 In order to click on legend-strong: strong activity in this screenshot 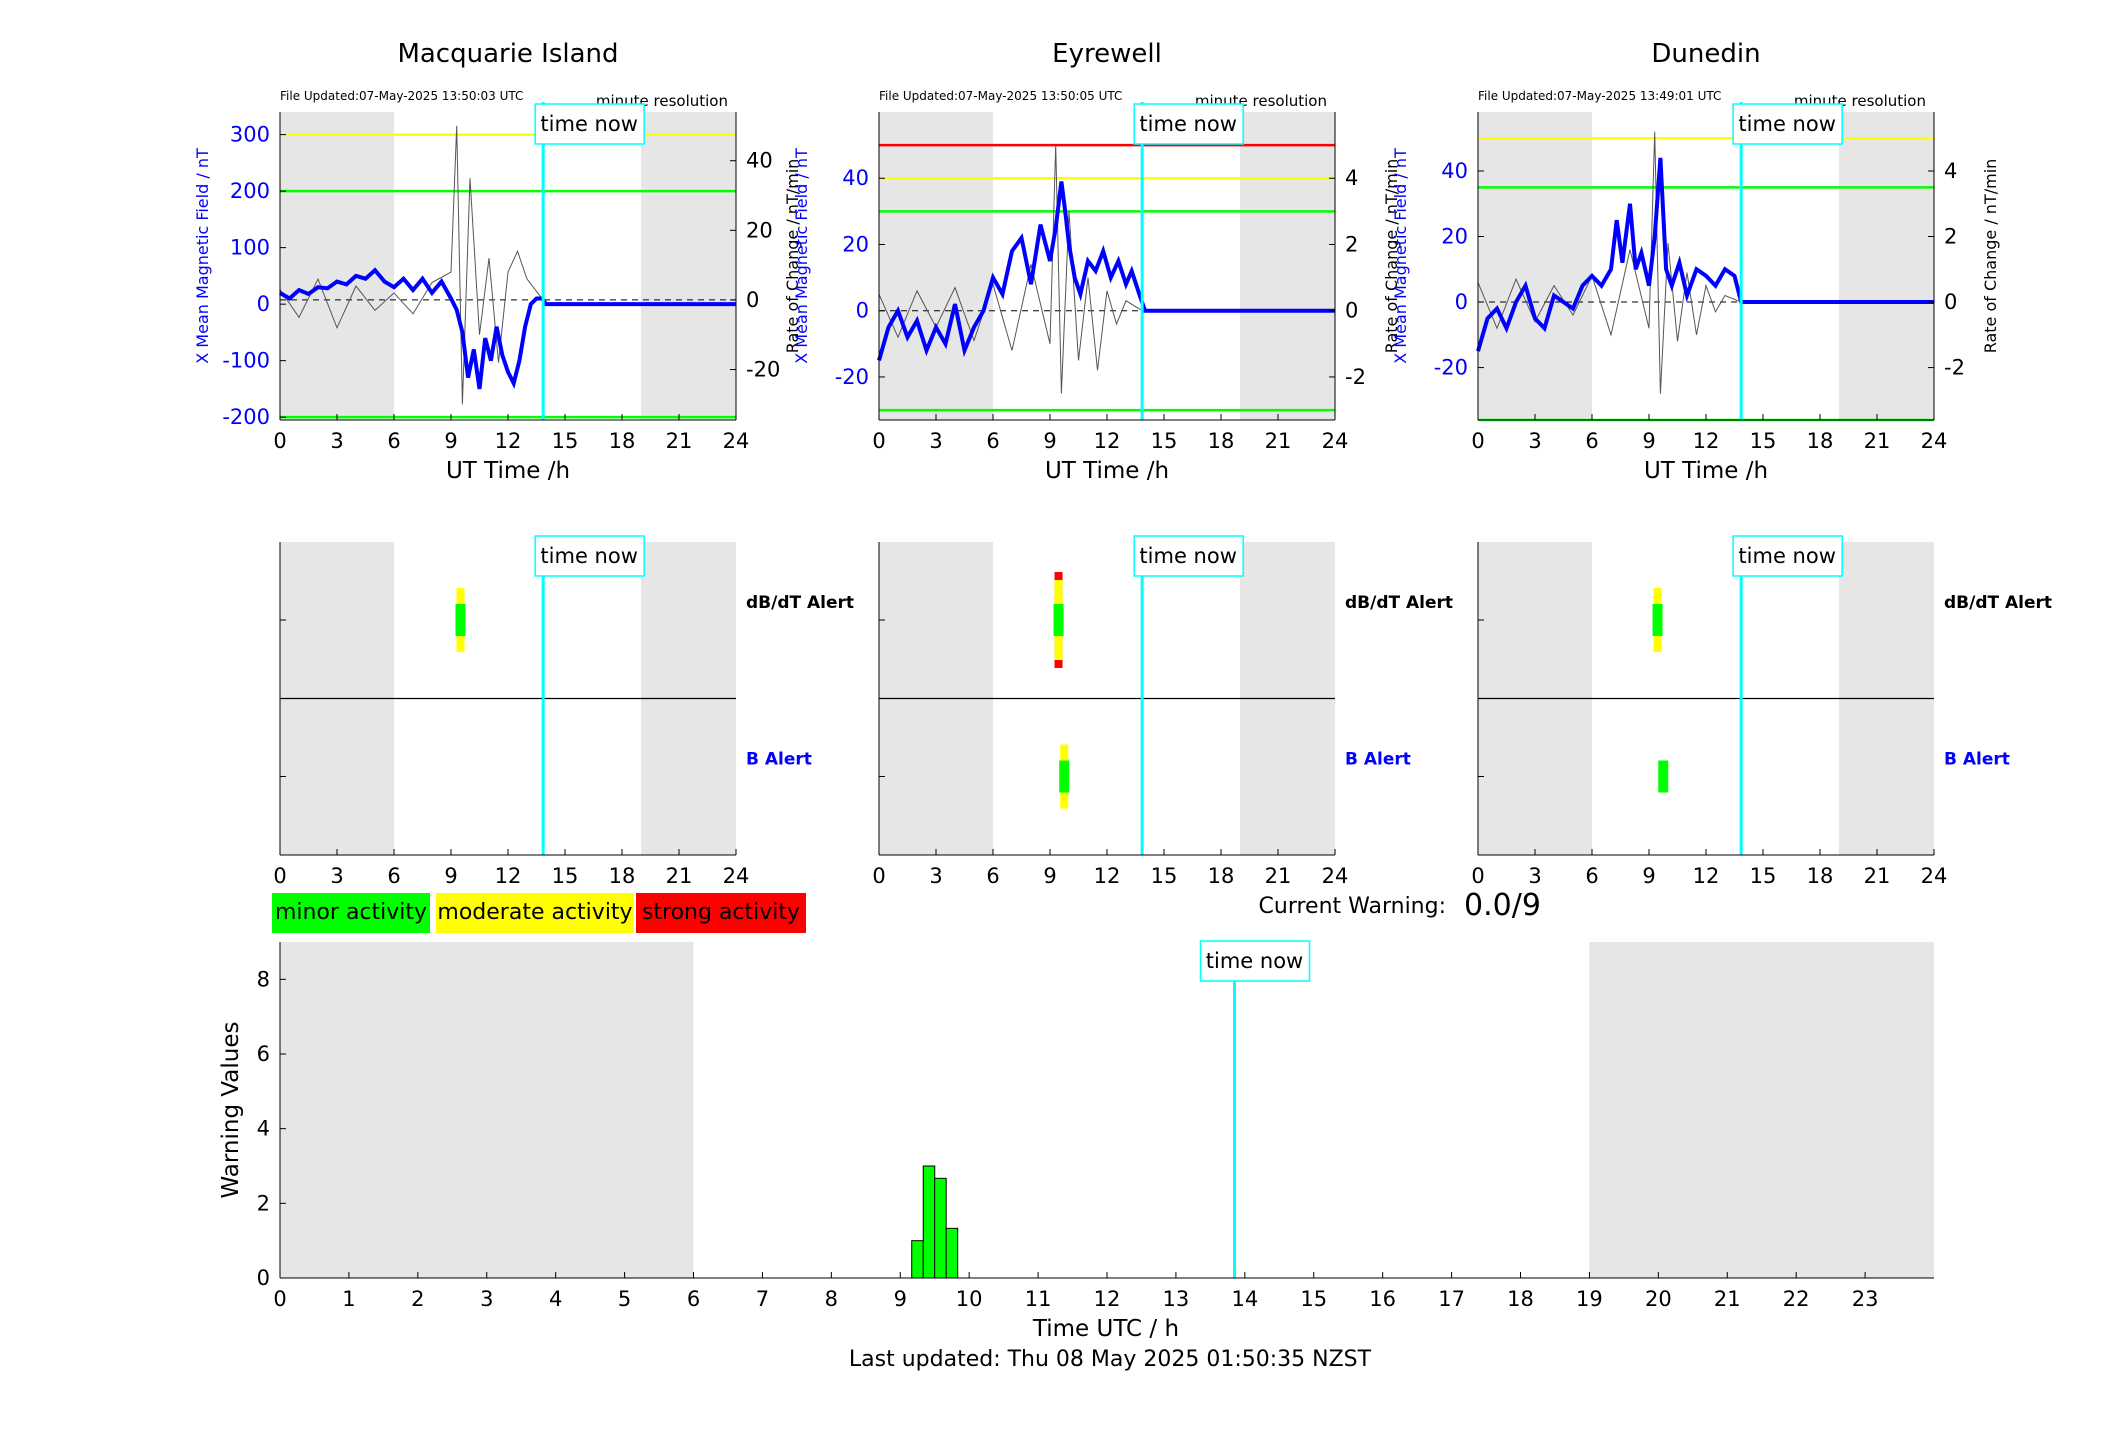, I will do `click(721, 913)`.